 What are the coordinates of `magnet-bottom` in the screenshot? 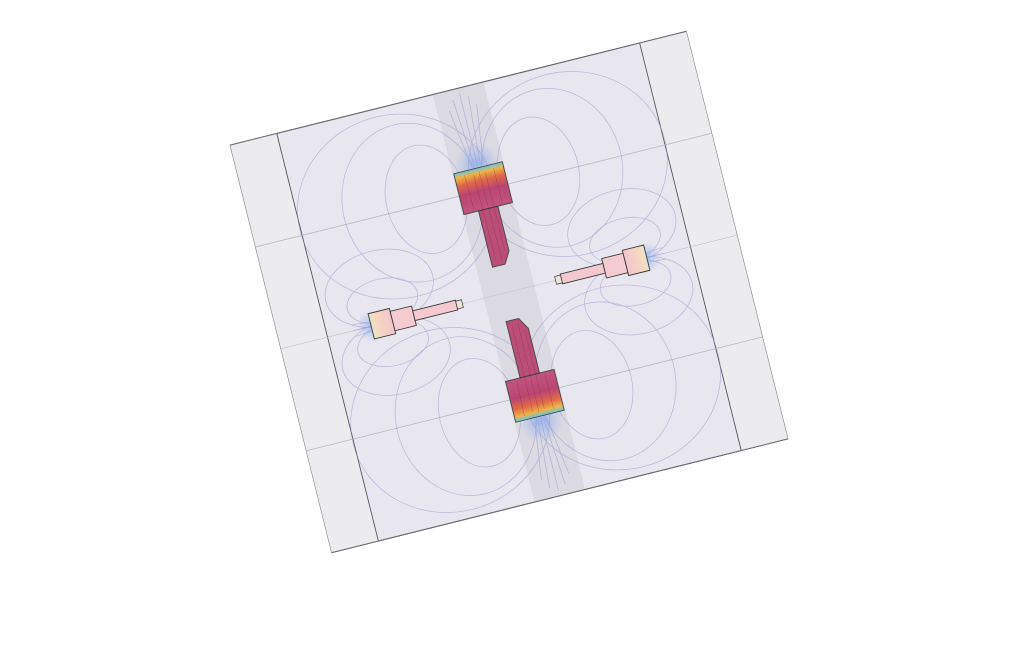 It's located at (528, 368).